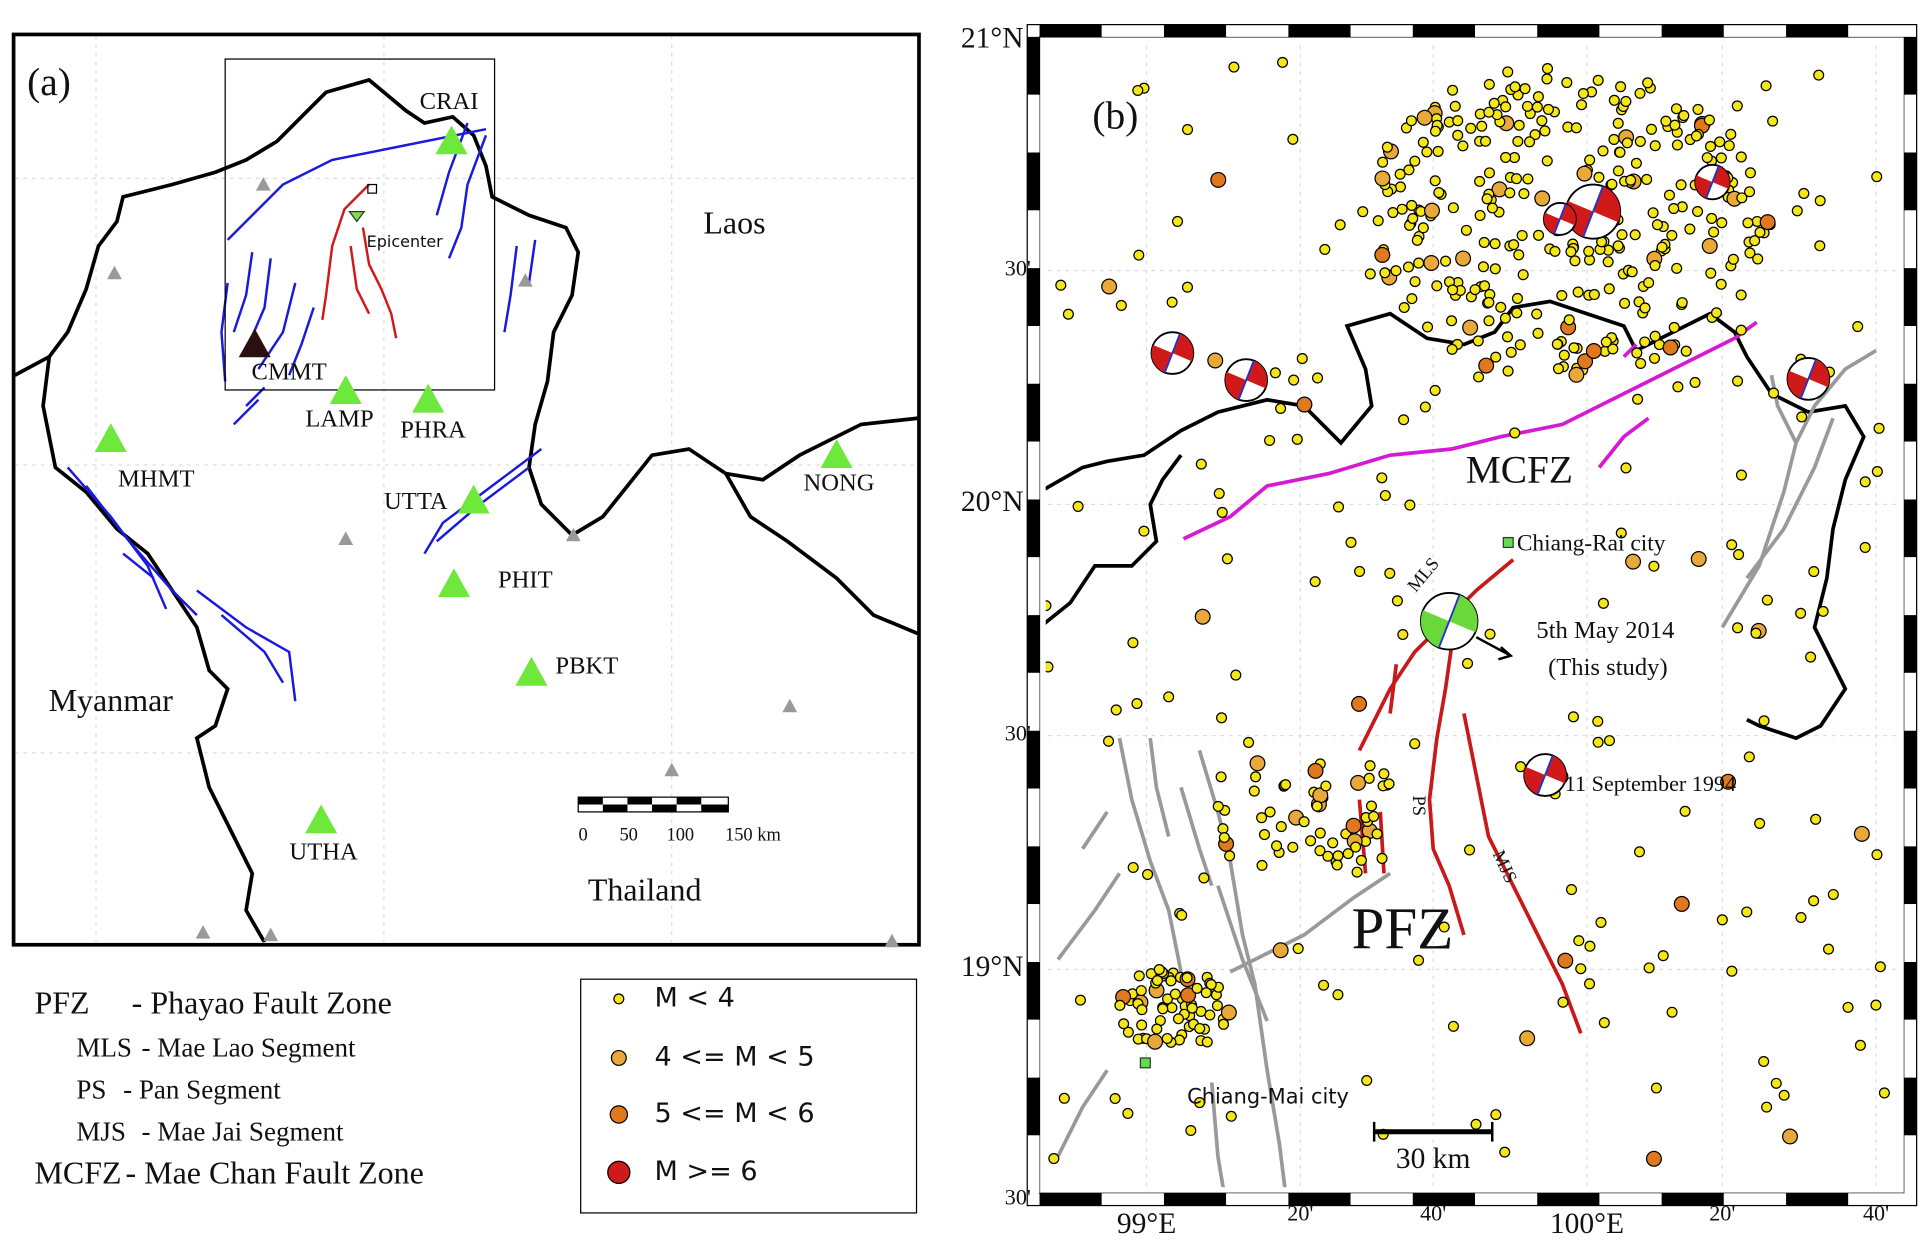 This screenshot has height=1240, width=1929. I want to click on scale-label: 30 km, so click(1433, 1159).